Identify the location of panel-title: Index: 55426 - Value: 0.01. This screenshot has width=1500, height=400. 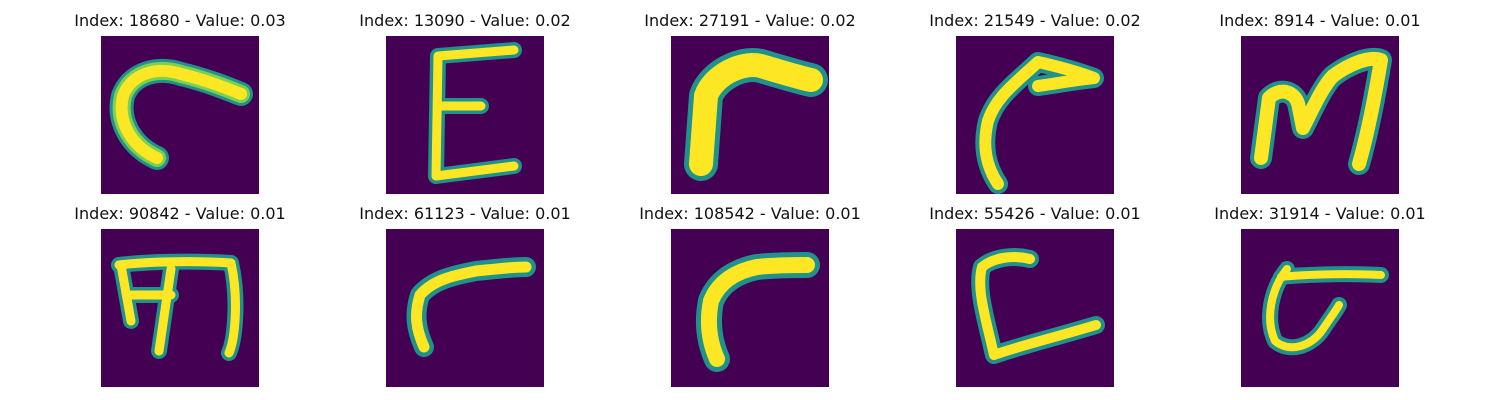
(1035, 213).